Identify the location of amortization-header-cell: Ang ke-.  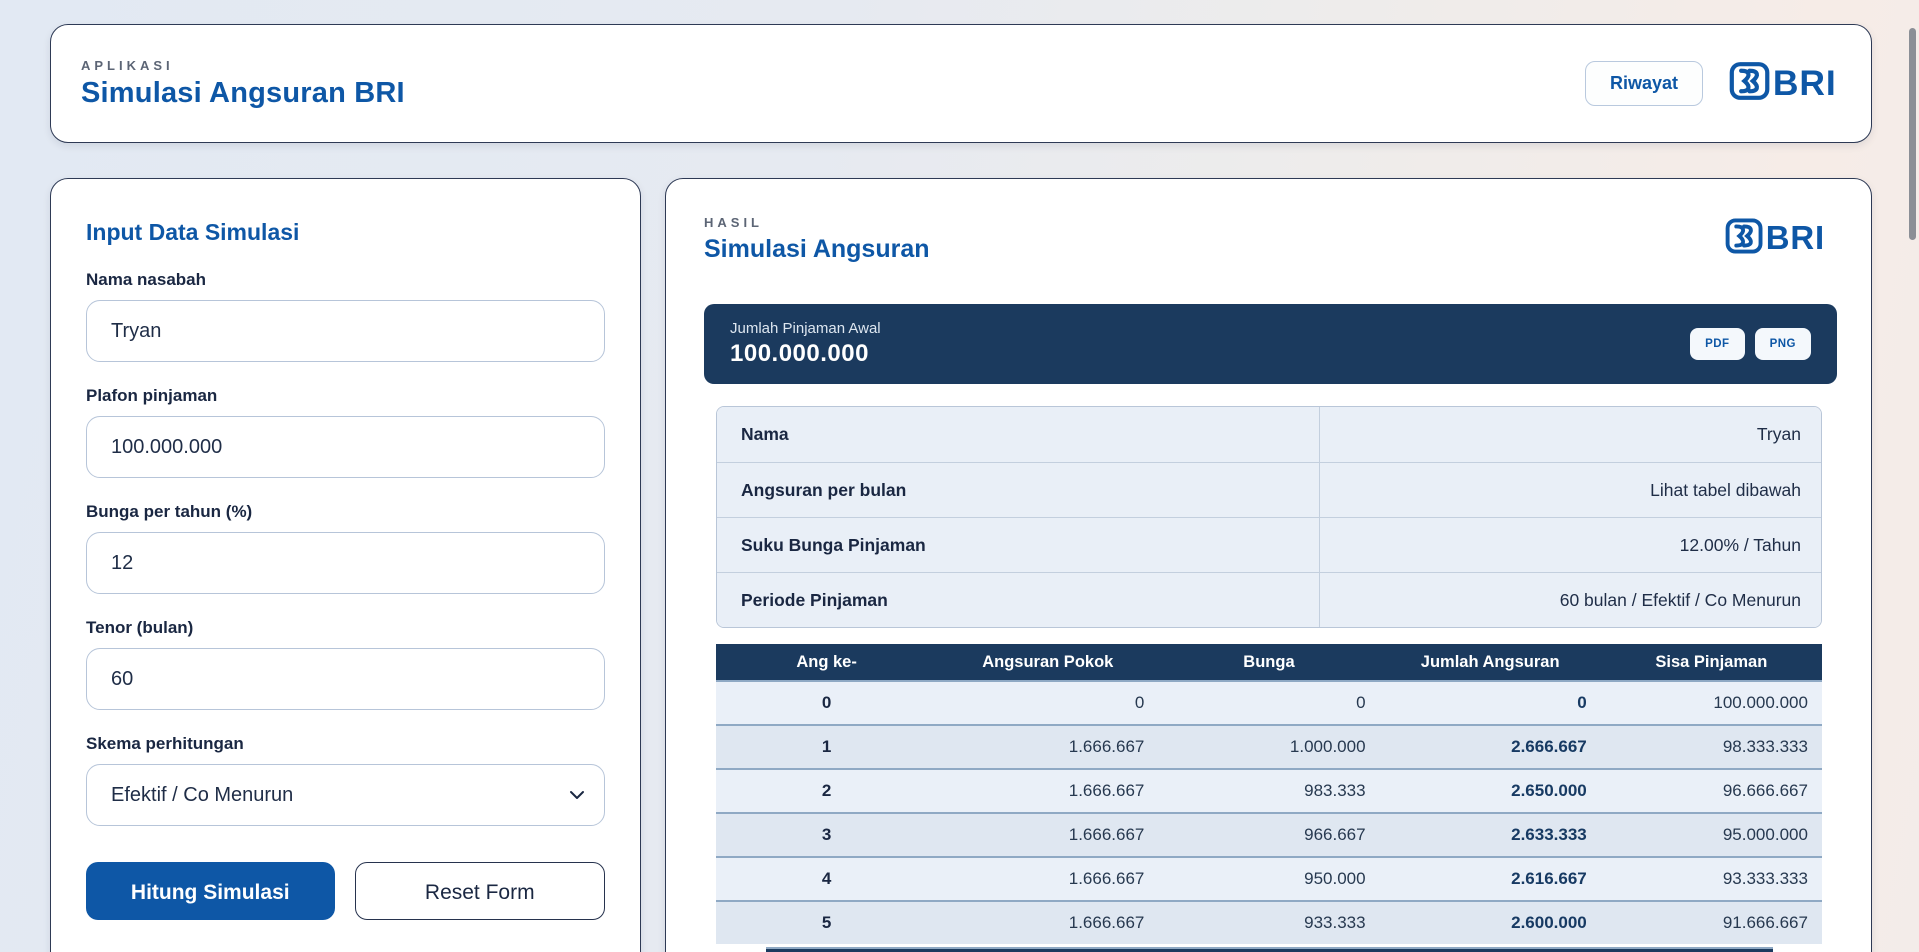
(826, 661).